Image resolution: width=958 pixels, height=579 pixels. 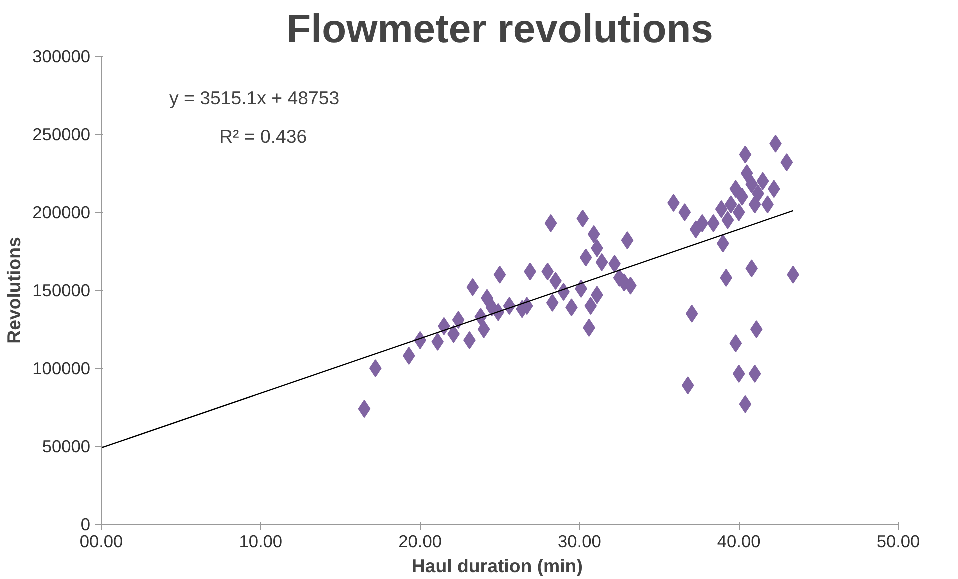 What do you see at coordinates (61, 290) in the screenshot?
I see `y-tick-label: 150000` at bounding box center [61, 290].